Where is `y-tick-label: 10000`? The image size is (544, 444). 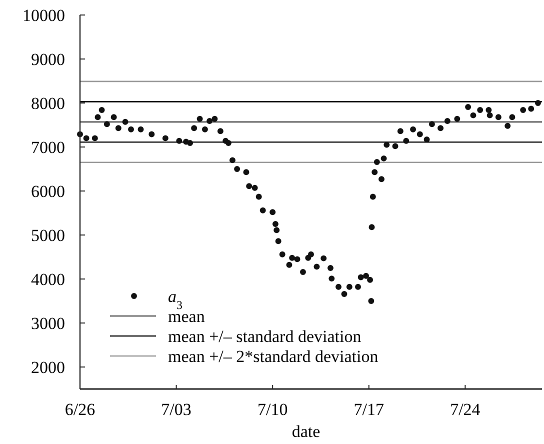
y-tick-label: 10000 is located at coordinates (43, 15).